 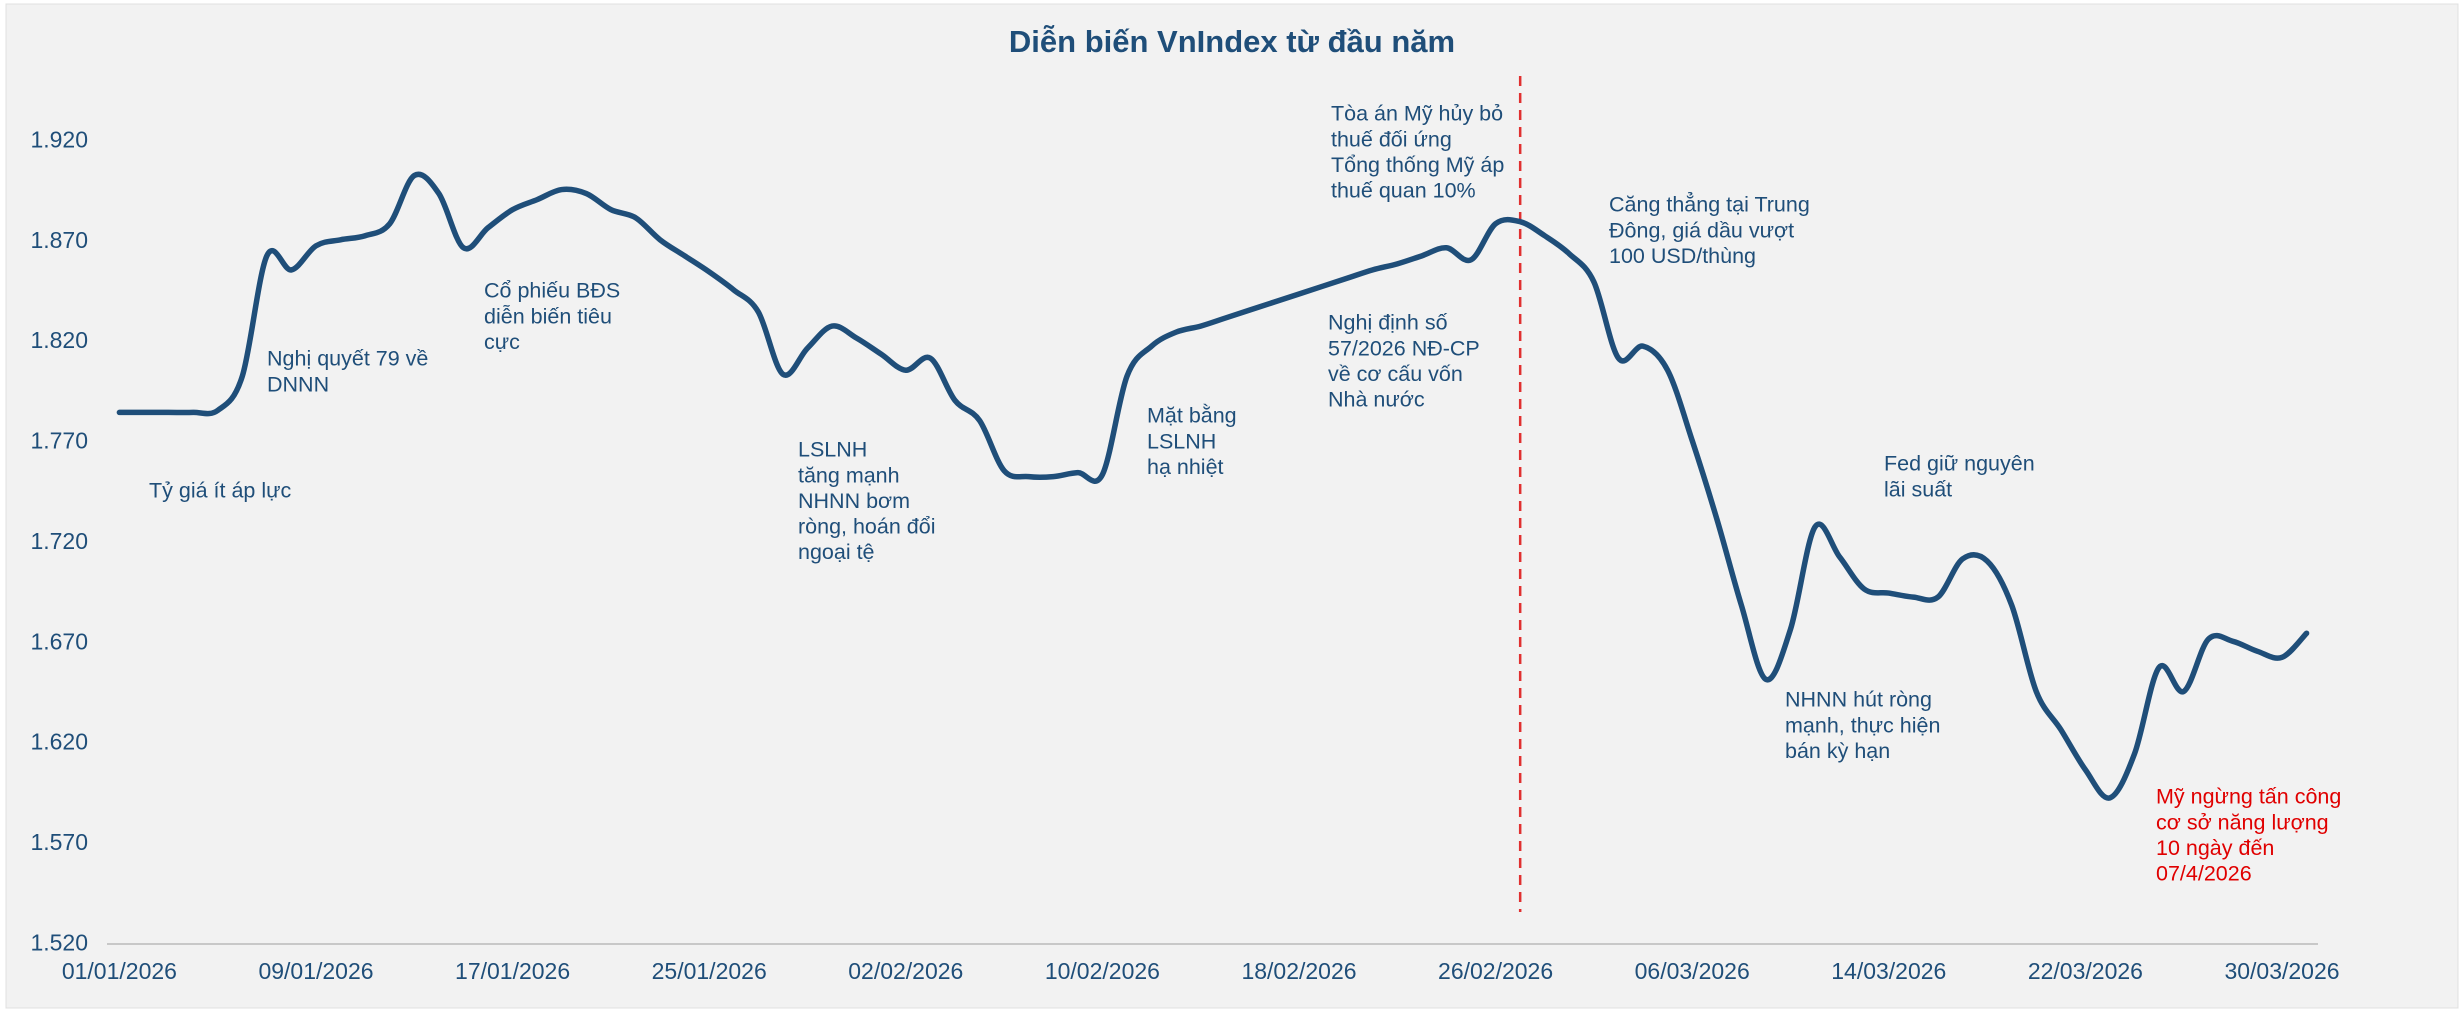 I want to click on annotation: Tỷ giá ít áp lực, so click(x=220, y=491).